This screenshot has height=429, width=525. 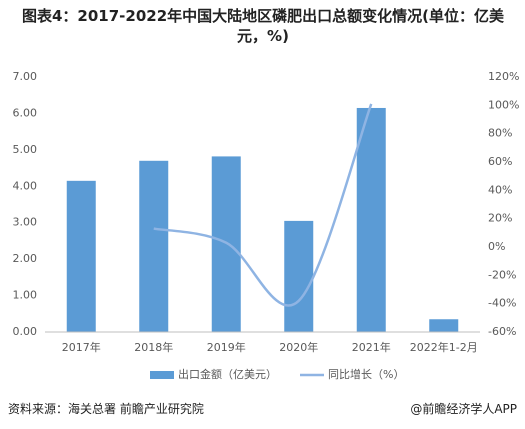 What do you see at coordinates (25, 295) in the screenshot?
I see `y-tick-label: 1.00` at bounding box center [25, 295].